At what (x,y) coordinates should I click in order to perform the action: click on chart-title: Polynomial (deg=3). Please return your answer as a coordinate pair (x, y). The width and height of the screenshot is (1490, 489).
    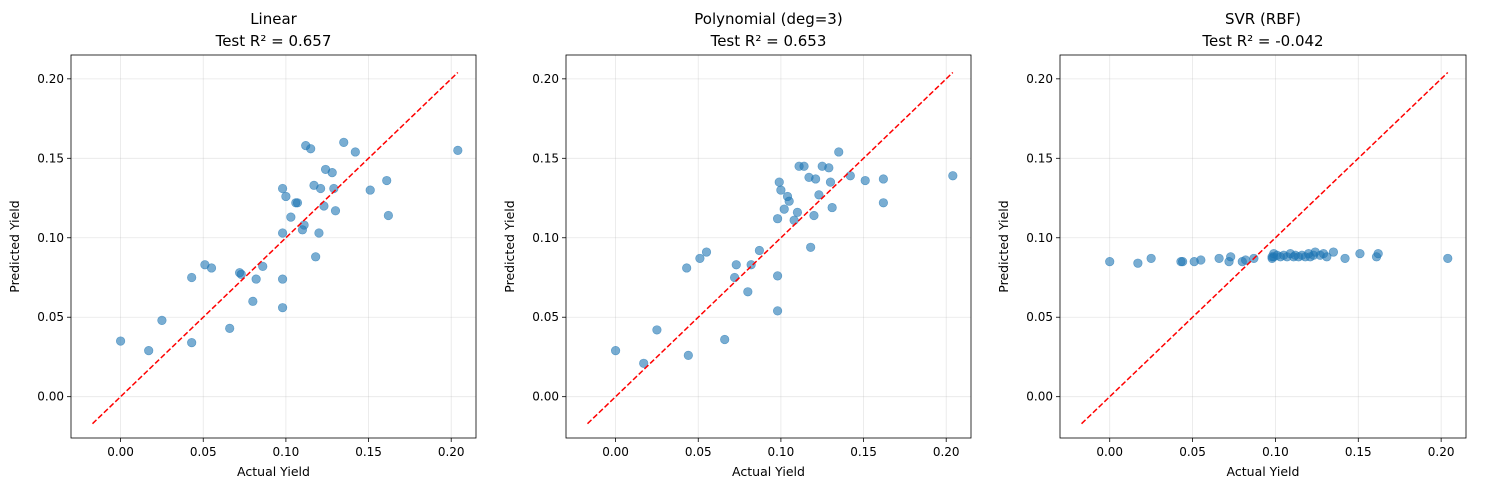
    Looking at the image, I should click on (768, 19).